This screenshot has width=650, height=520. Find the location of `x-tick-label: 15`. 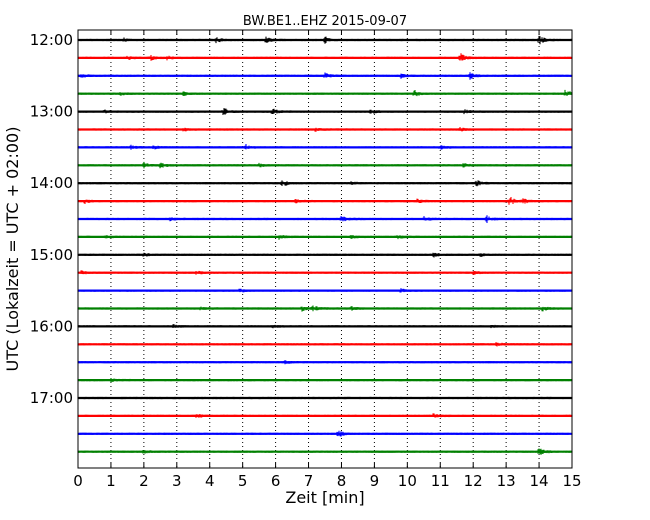

x-tick-label: 15 is located at coordinates (571, 481).